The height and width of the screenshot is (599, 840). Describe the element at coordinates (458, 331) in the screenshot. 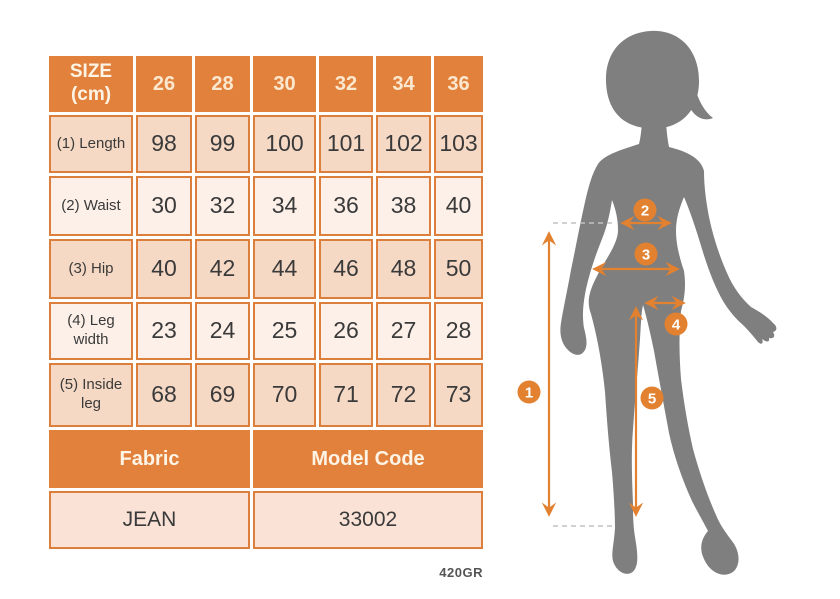

I see `value-cell: 28` at that location.